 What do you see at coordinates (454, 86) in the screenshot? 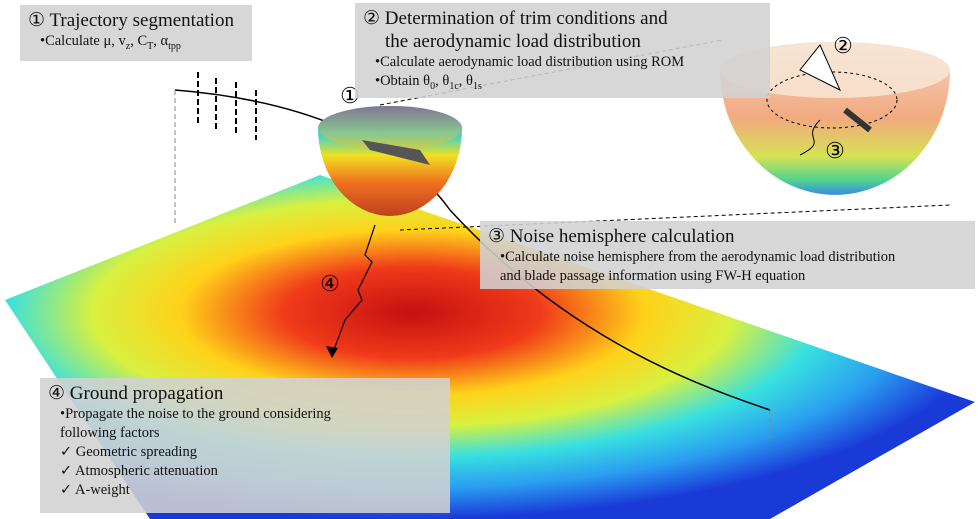
I see `subscript: 1c` at bounding box center [454, 86].